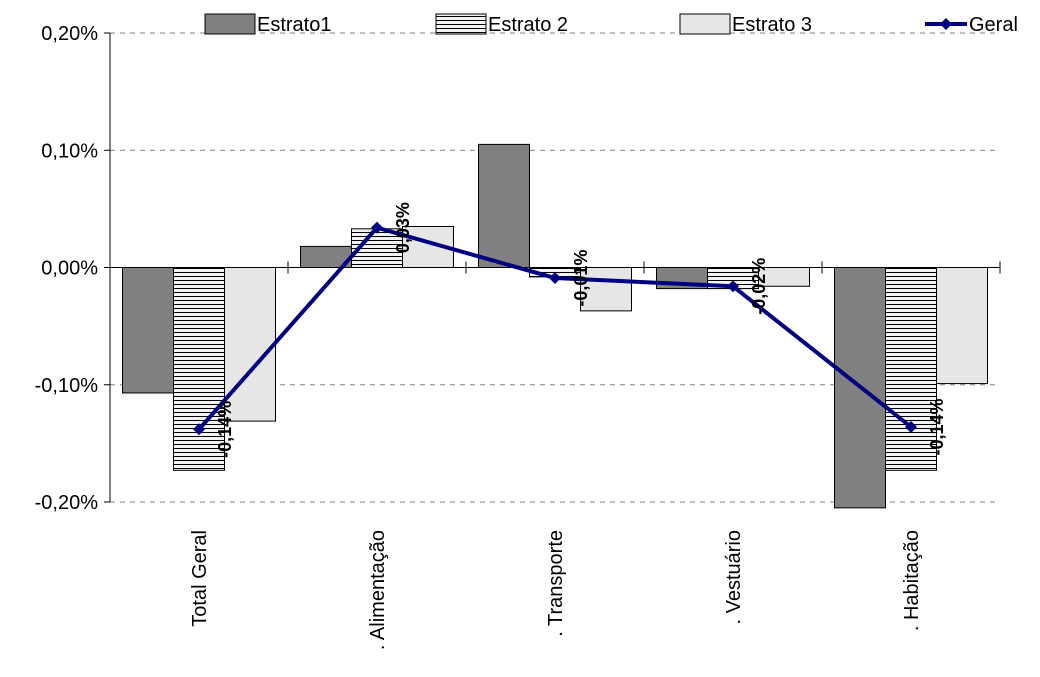 The width and height of the screenshot is (1040, 677). I want to click on y-tick-label: 0,00%, so click(69, 269).